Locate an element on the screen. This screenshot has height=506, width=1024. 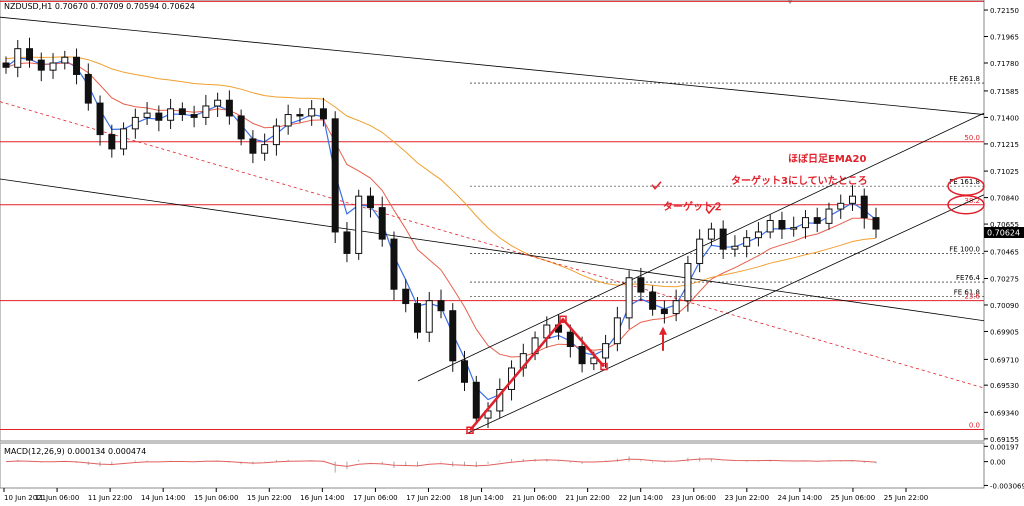
x-tick-label: 17 Jun 06:00 is located at coordinates (375, 498).